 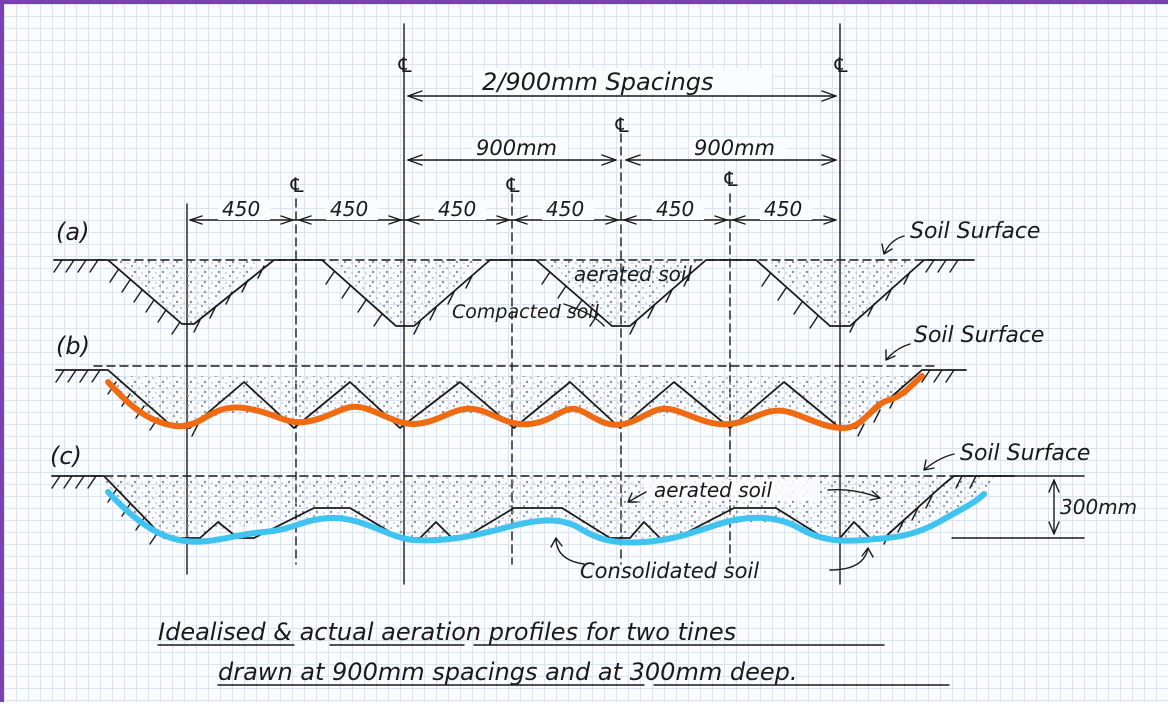 What do you see at coordinates (637, 497) in the screenshot?
I see `aerated-pointer-left` at bounding box center [637, 497].